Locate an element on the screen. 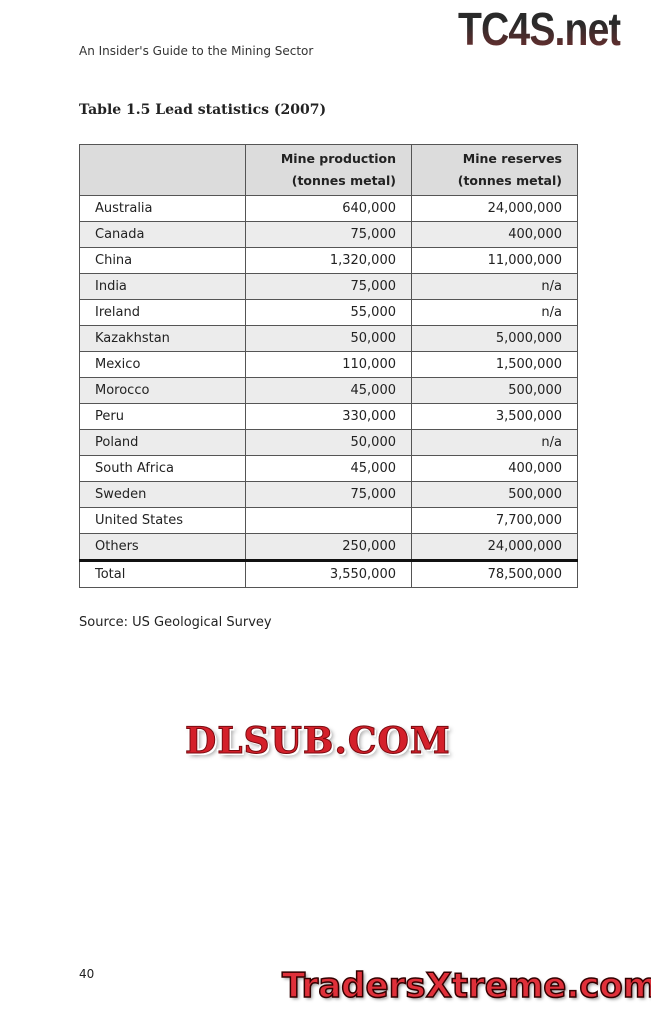 The image size is (651, 1024). cell-country: United States is located at coordinates (162, 520).